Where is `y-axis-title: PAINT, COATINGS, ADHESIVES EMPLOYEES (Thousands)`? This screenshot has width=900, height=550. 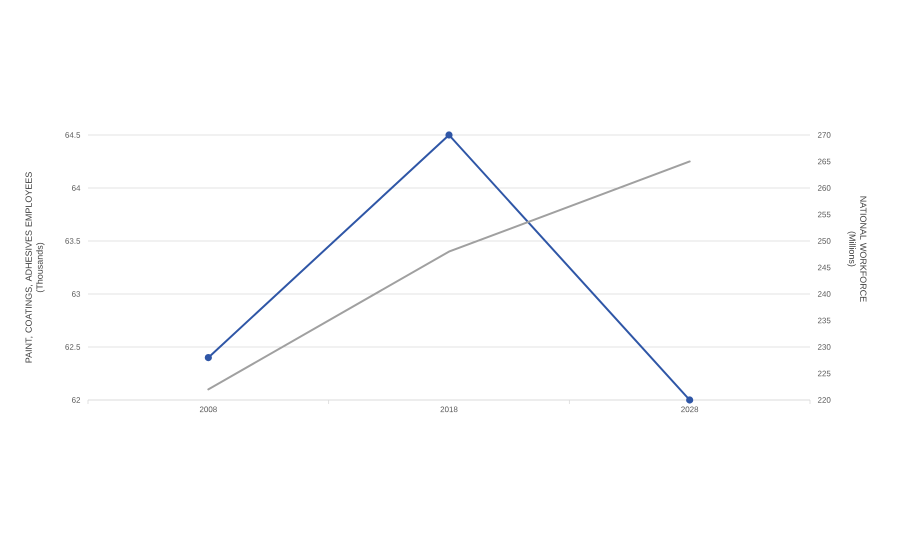
y-axis-title: PAINT, COATINGS, ADHESIVES EMPLOYEES (Thousands) is located at coordinates (35, 267).